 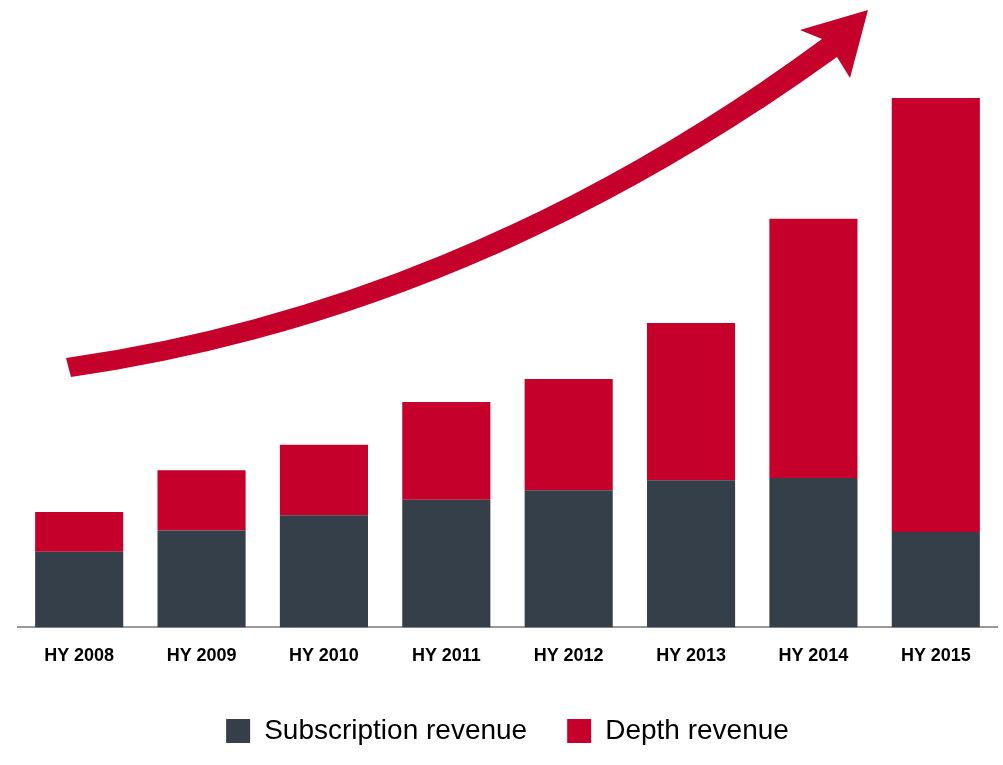 What do you see at coordinates (79, 655) in the screenshot?
I see `x-tick-label: HY 2008` at bounding box center [79, 655].